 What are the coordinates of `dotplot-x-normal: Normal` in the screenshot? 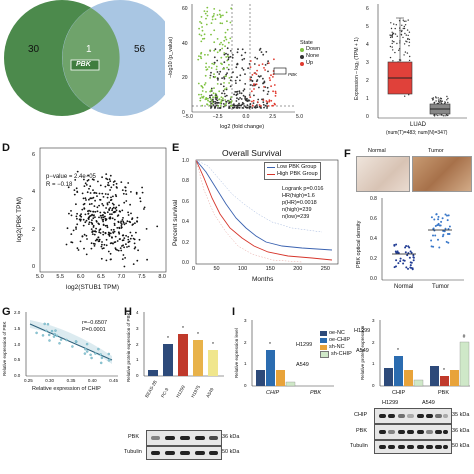 It's located at (404, 287).